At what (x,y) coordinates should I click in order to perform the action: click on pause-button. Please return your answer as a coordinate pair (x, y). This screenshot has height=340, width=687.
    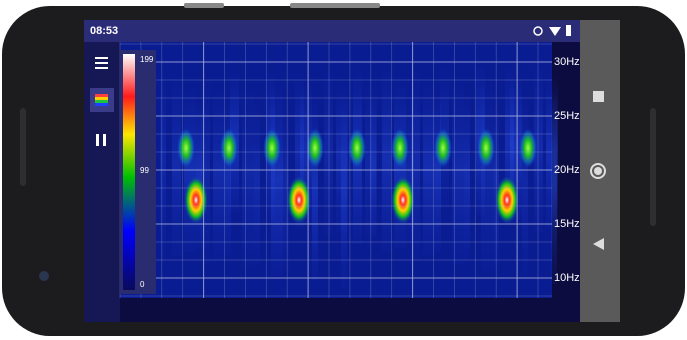
    Looking at the image, I should click on (101, 140).